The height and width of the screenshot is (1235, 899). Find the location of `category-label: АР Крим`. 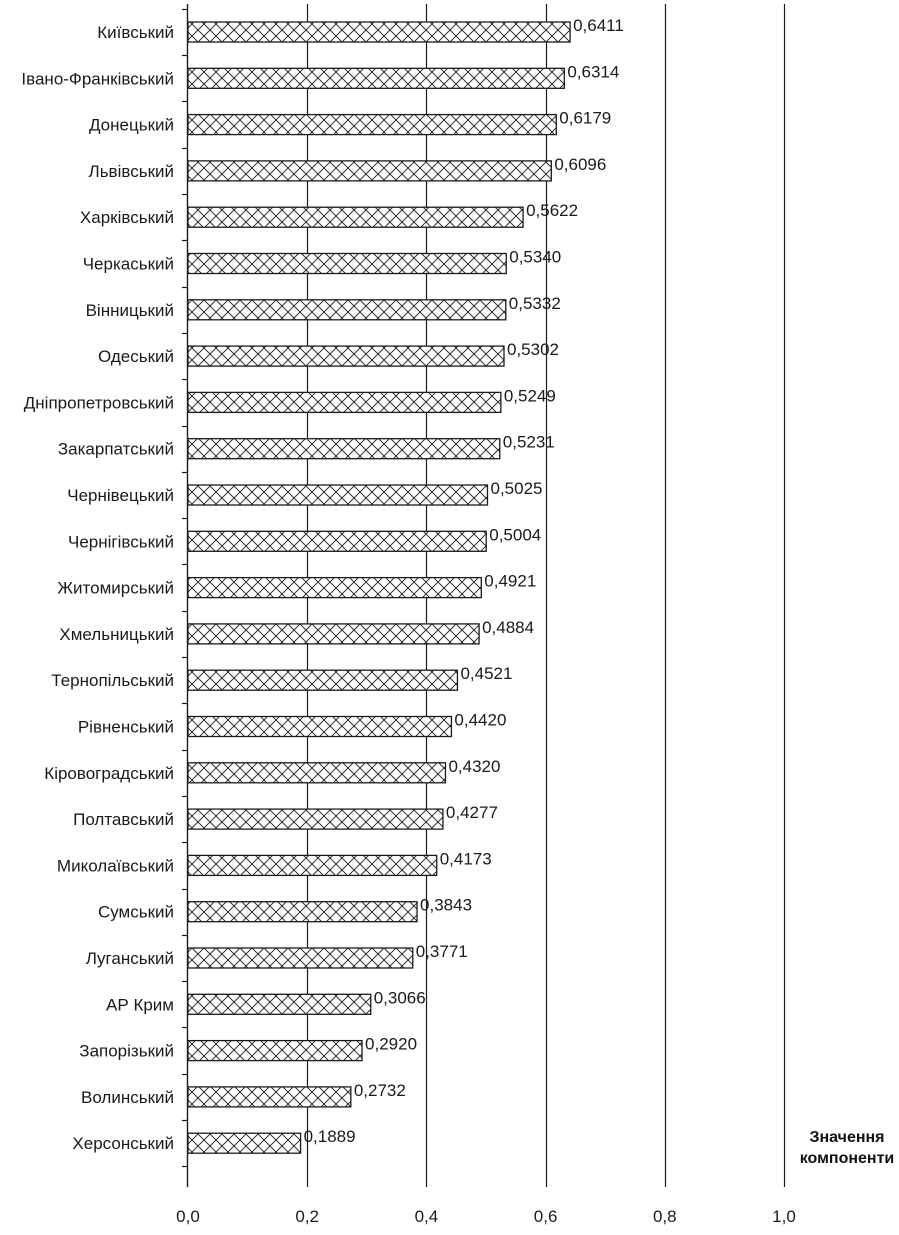

category-label: АР Крим is located at coordinates (140, 1004).